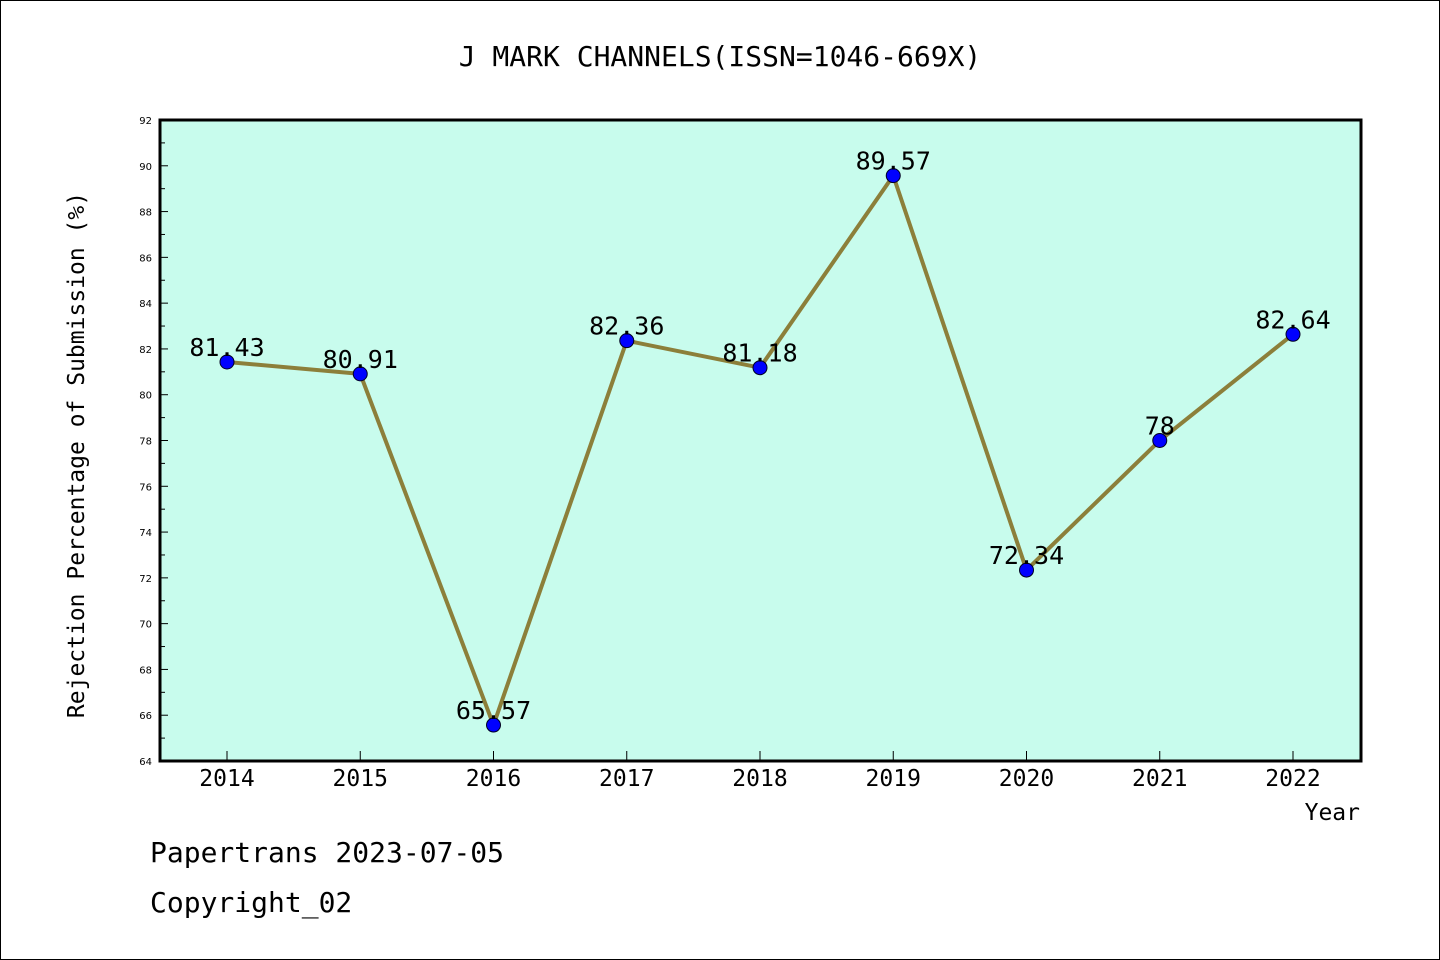 This screenshot has width=1440, height=960. I want to click on x-tick-label: 2020, so click(1026, 779).